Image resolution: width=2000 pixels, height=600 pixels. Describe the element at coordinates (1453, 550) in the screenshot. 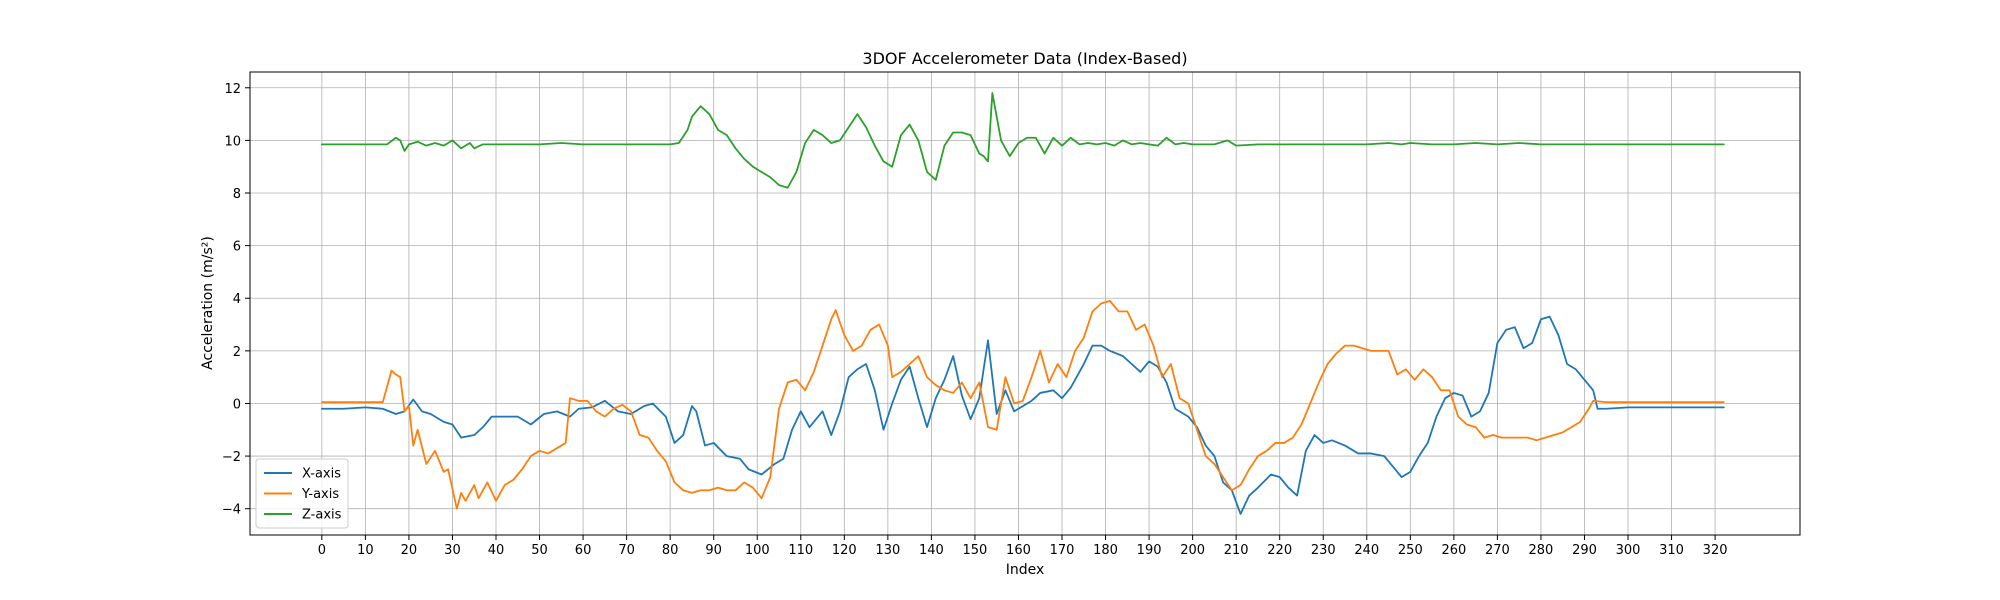

I see `x-tick-label: 260` at that location.